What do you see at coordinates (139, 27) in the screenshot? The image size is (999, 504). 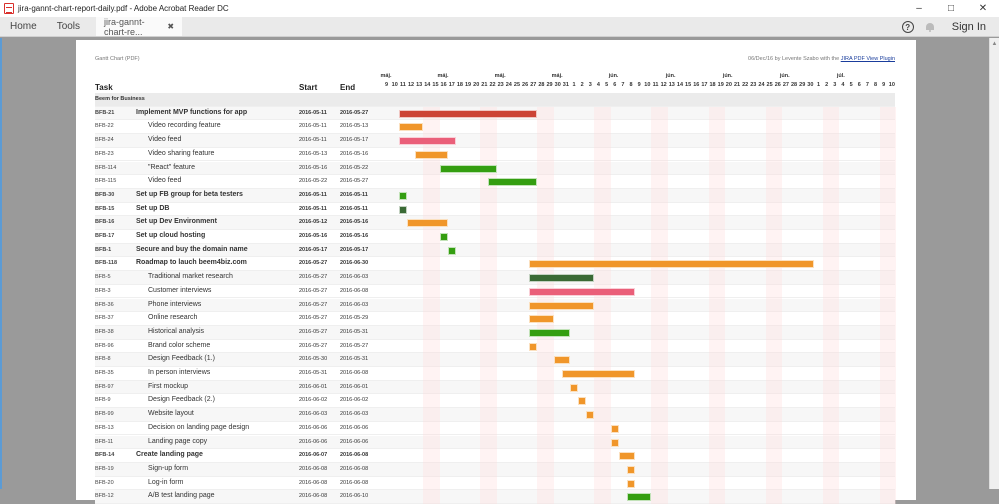 I see `document-tab: jira-gannt-chart-re... ✖` at bounding box center [139, 27].